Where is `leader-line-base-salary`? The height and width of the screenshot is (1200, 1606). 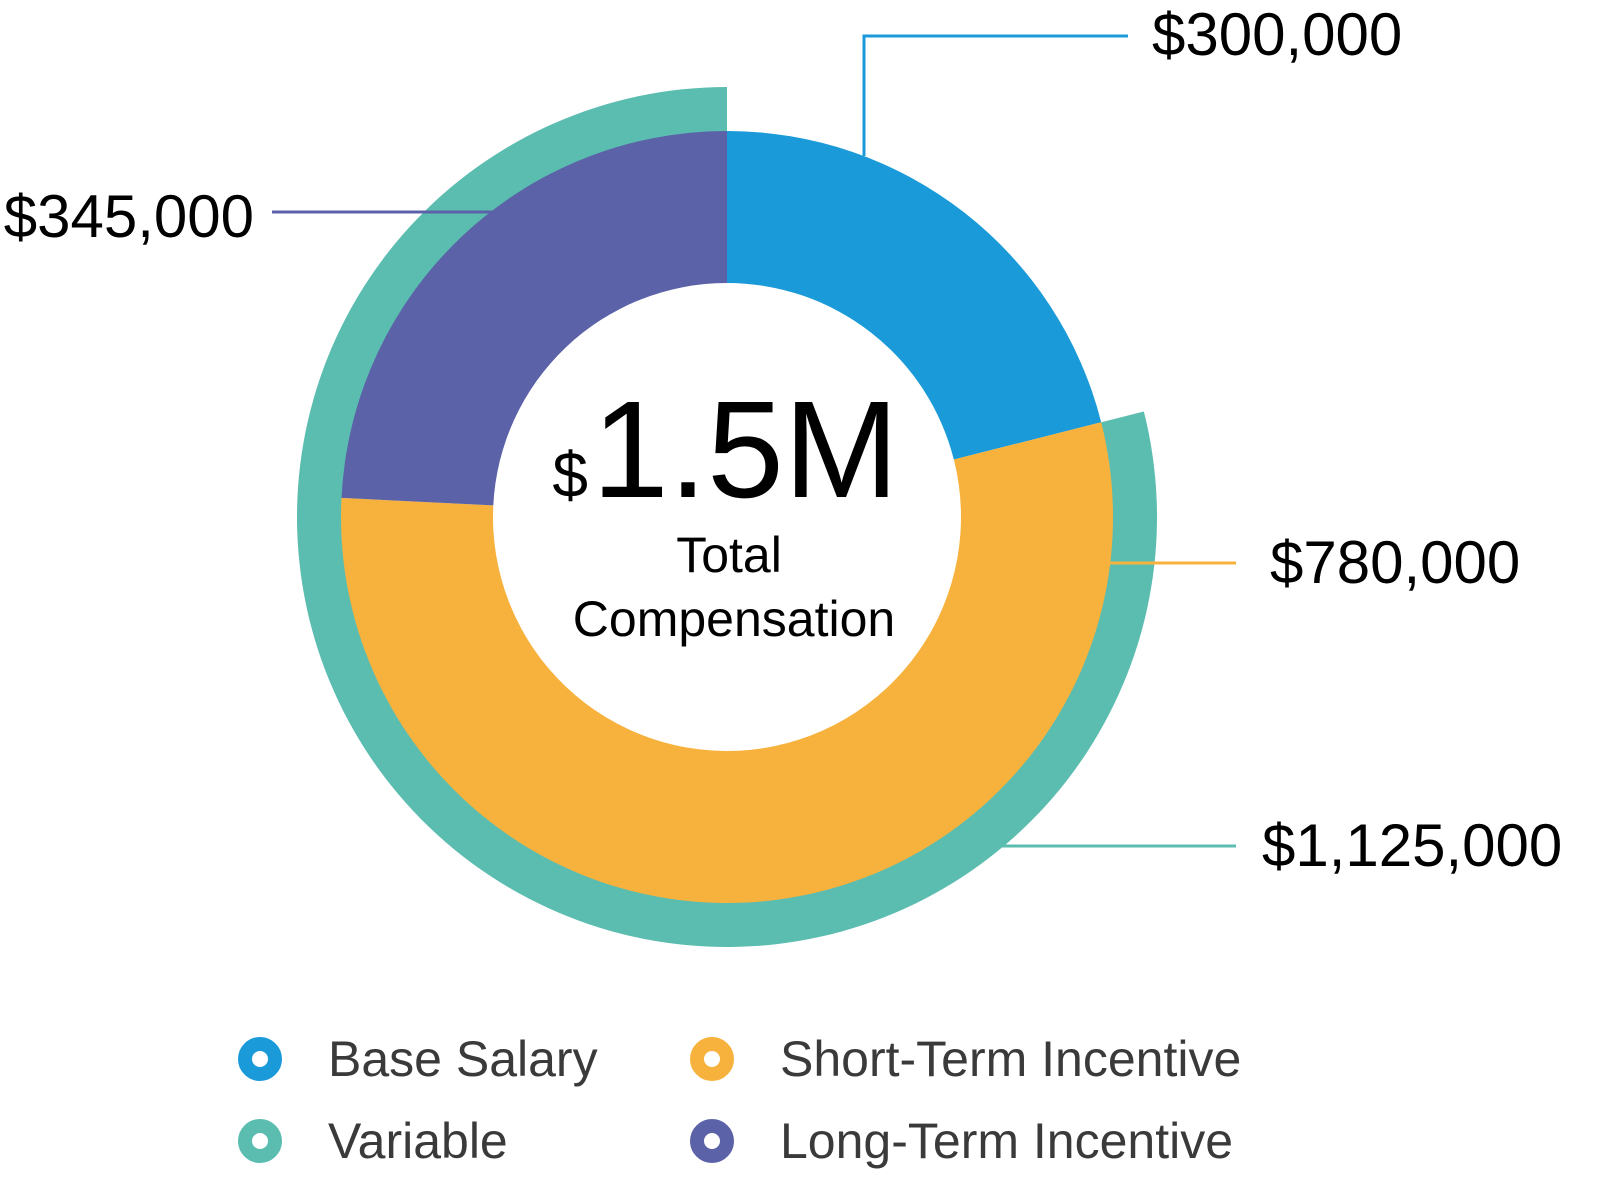 leader-line-base-salary is located at coordinates (995, 95).